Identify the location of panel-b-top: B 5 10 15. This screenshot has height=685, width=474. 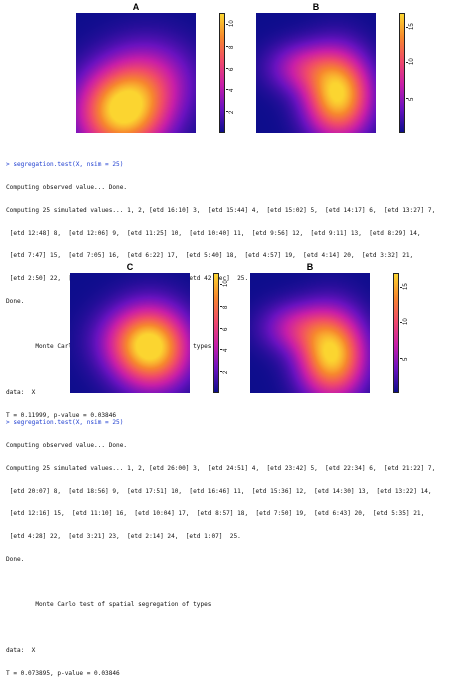
(346, 68).